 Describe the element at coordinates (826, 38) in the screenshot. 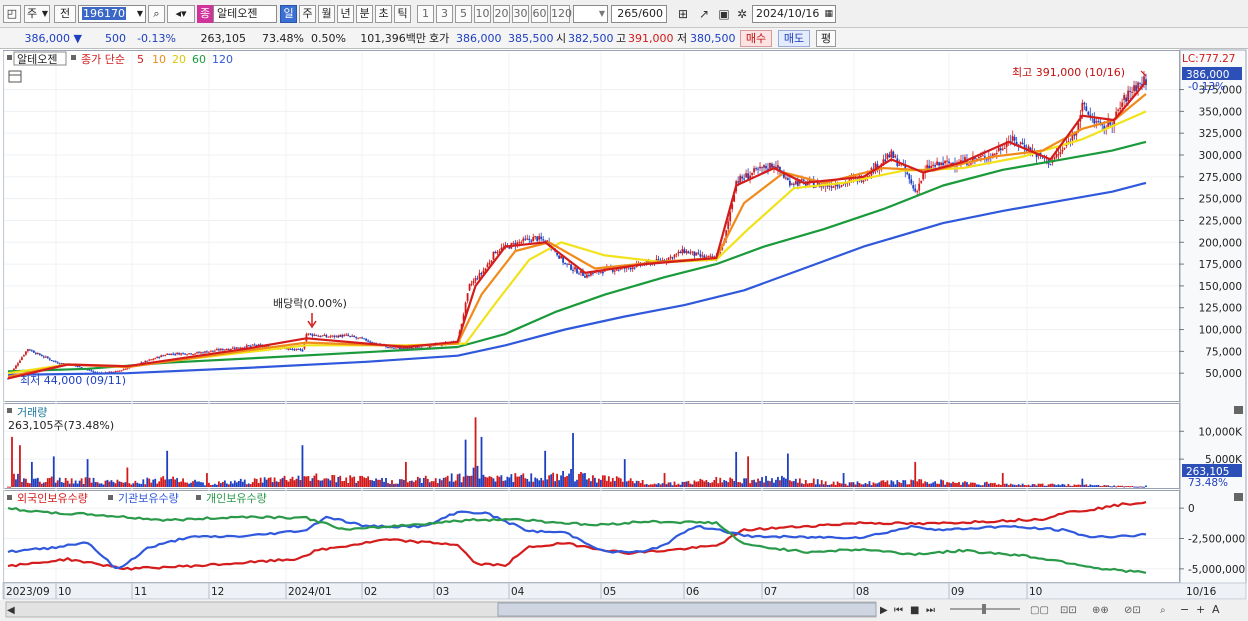

I see `eval-button: 평` at that location.